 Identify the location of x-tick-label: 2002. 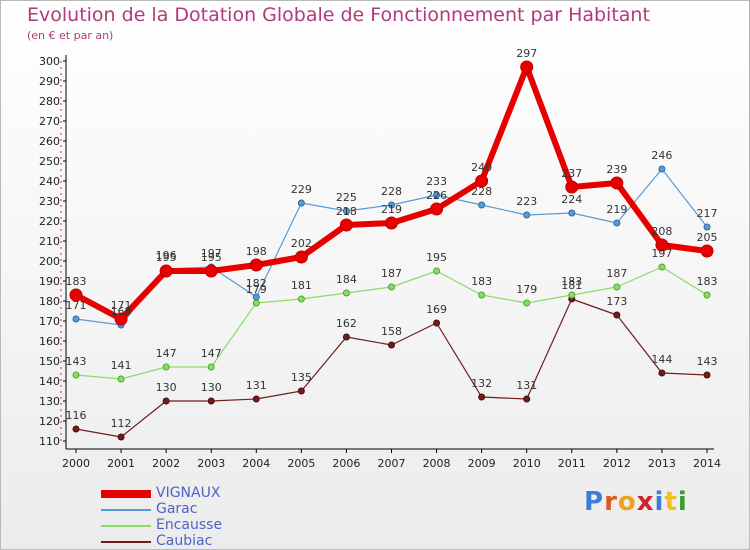
(166, 463).